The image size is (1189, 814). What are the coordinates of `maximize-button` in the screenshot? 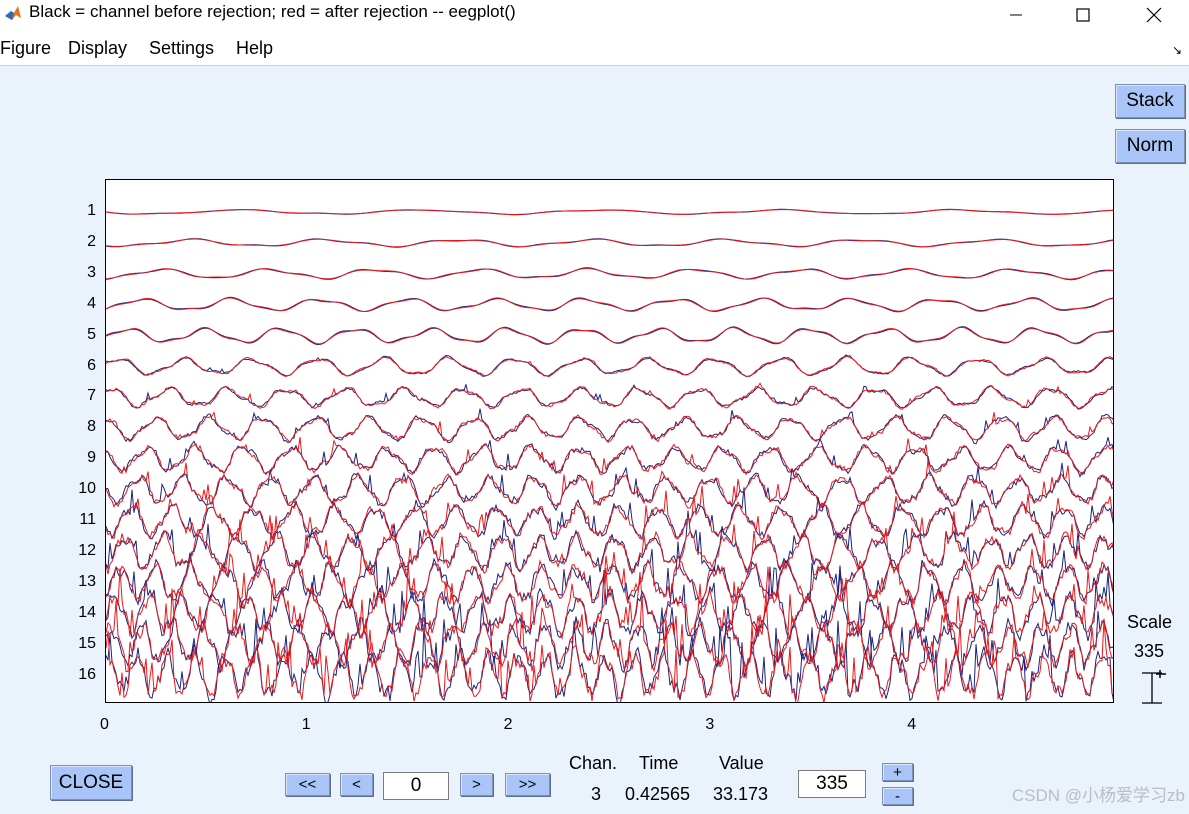 It's located at (1083, 15).